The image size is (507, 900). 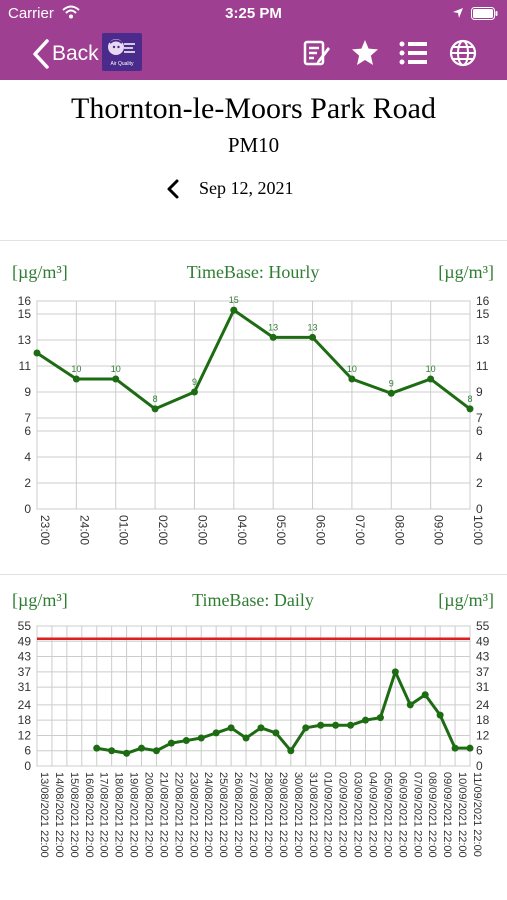 I want to click on star-icon, so click(x=365, y=53).